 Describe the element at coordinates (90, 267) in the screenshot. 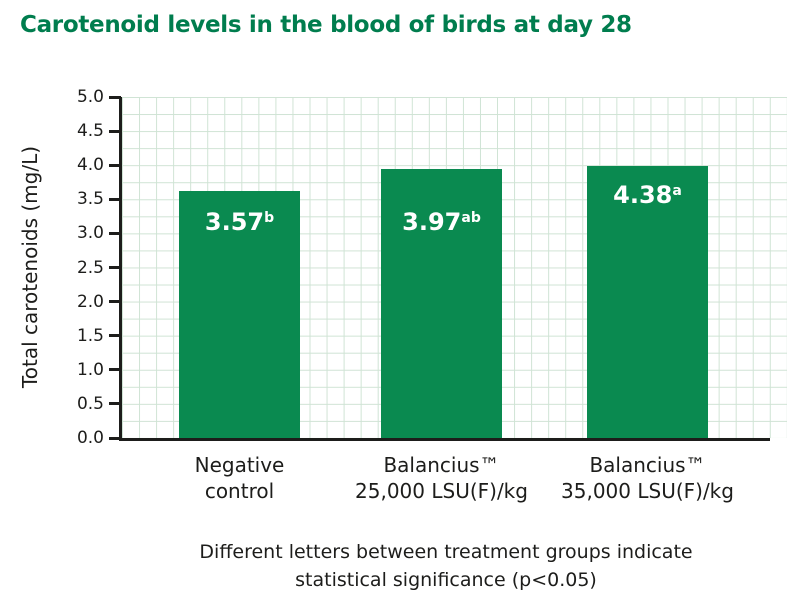

I see `y-axis-tick-label: 2.5` at that location.